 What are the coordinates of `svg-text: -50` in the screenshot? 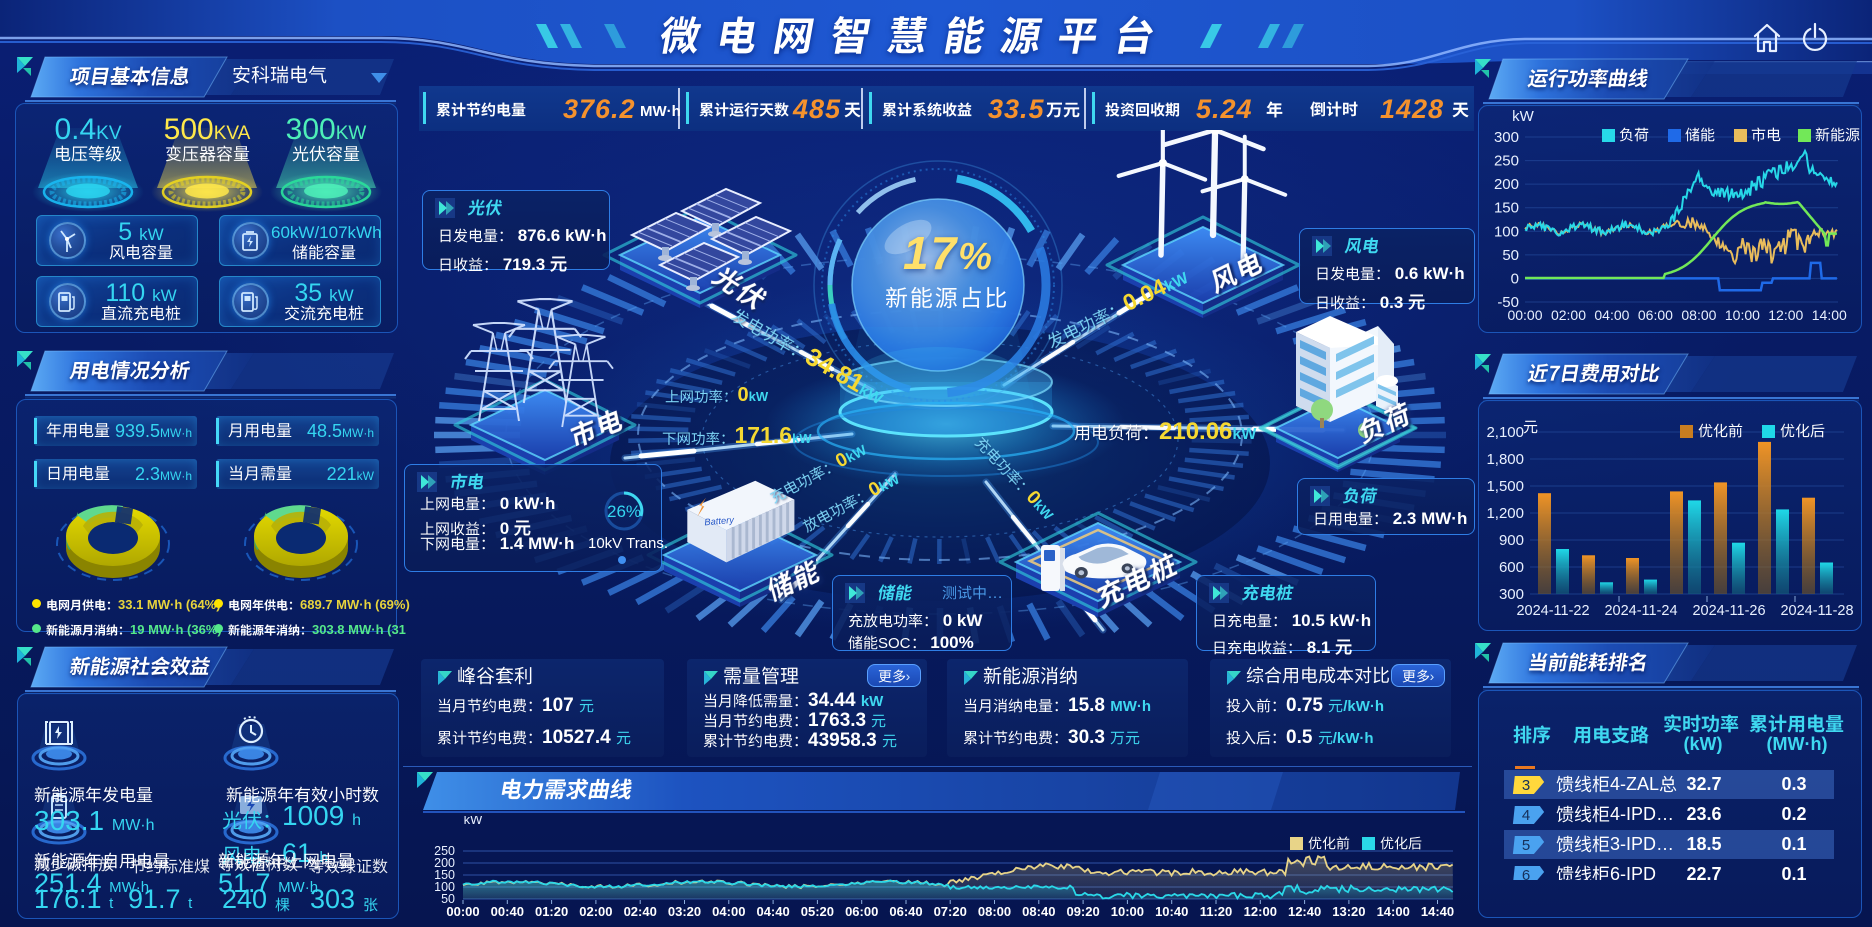 It's located at (1508, 302).